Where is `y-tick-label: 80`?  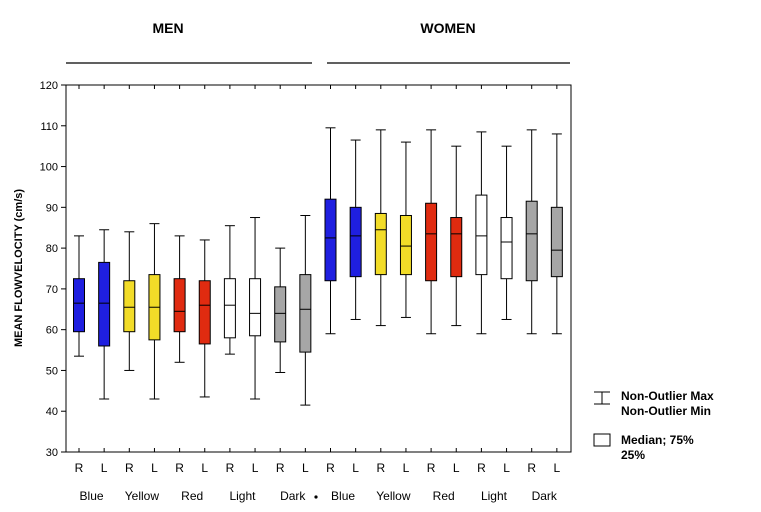
y-tick-label: 80 is located at coordinates (52, 249).